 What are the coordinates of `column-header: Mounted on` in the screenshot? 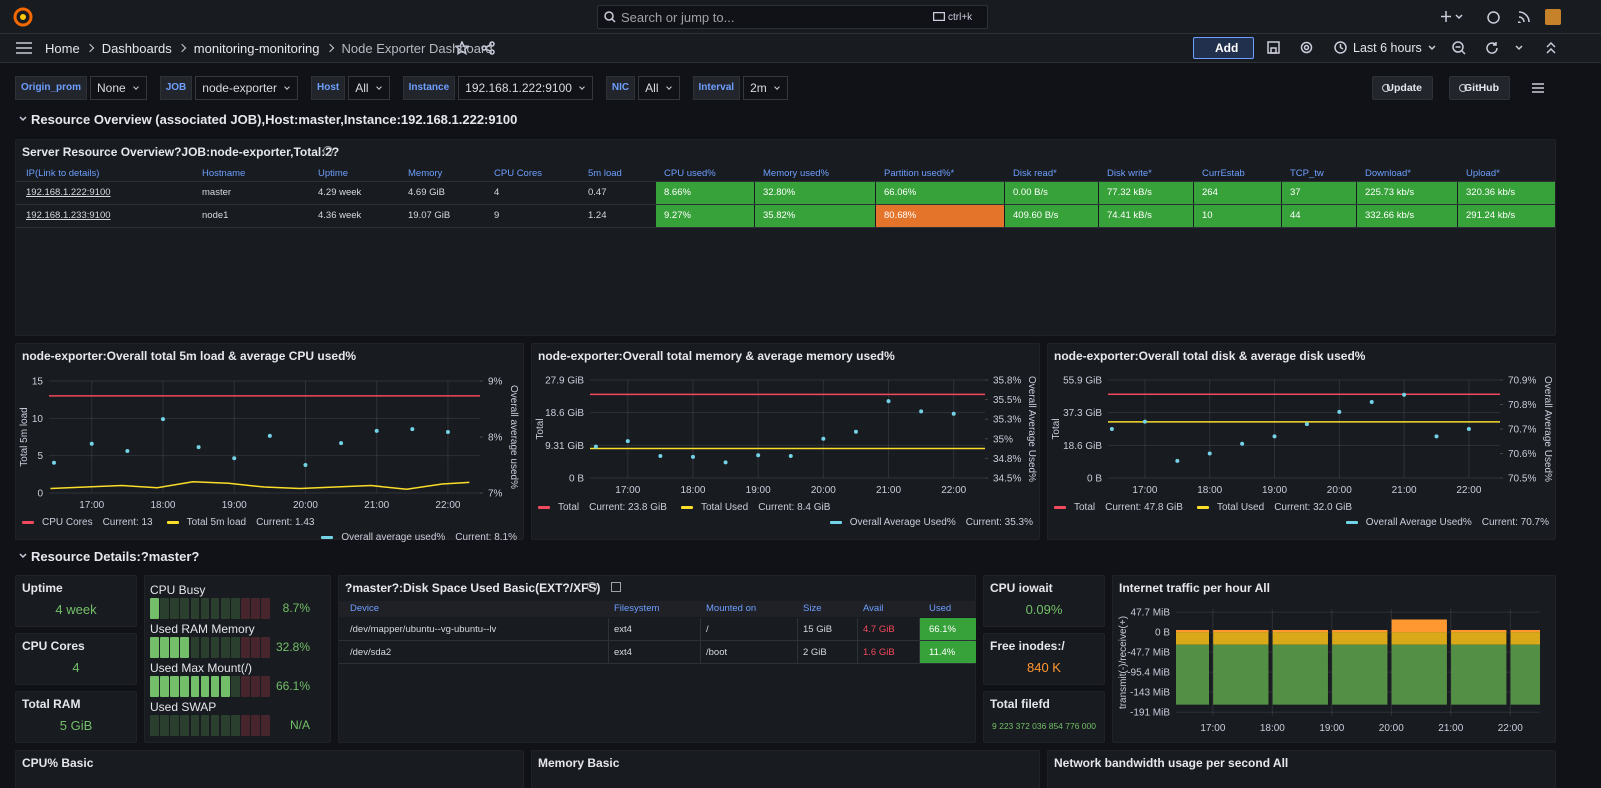 It's located at (731, 608).